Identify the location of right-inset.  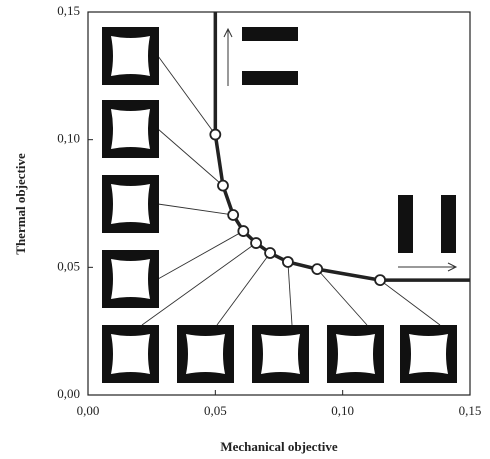
(428, 233).